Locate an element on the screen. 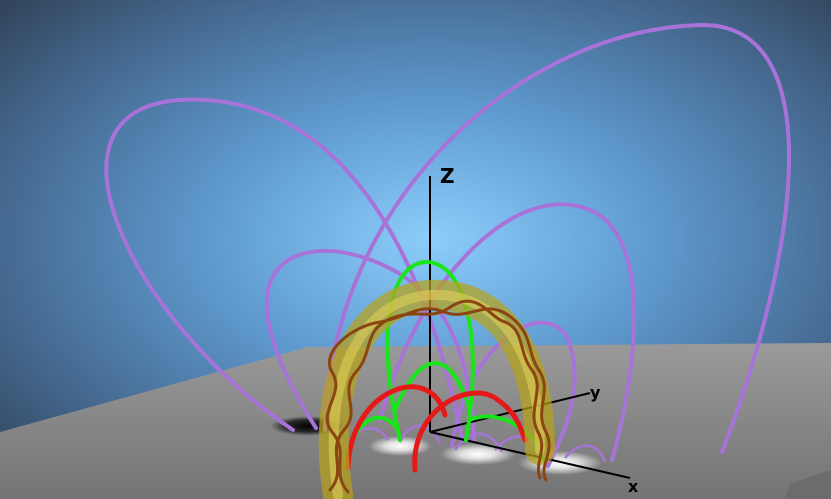 The image size is (831, 499). field-line-inner-right is located at coordinates (513, 394).